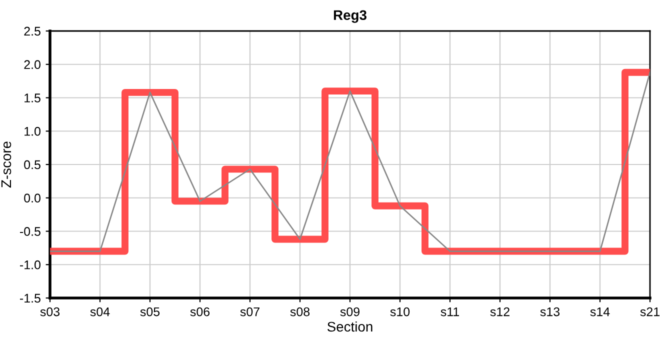  What do you see at coordinates (100, 311) in the screenshot?
I see `x-tick-label: s04` at bounding box center [100, 311].